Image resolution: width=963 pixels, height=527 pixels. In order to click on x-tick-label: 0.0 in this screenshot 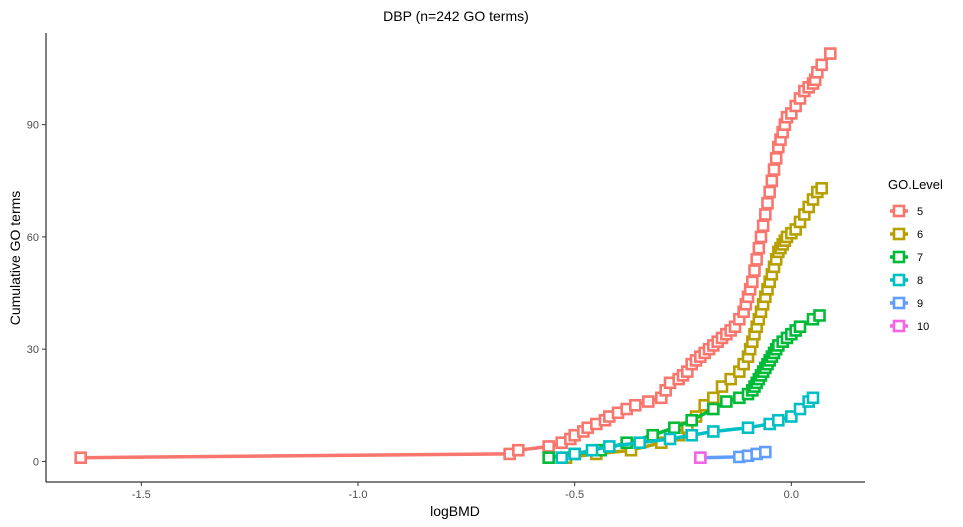, I will do `click(791, 495)`.